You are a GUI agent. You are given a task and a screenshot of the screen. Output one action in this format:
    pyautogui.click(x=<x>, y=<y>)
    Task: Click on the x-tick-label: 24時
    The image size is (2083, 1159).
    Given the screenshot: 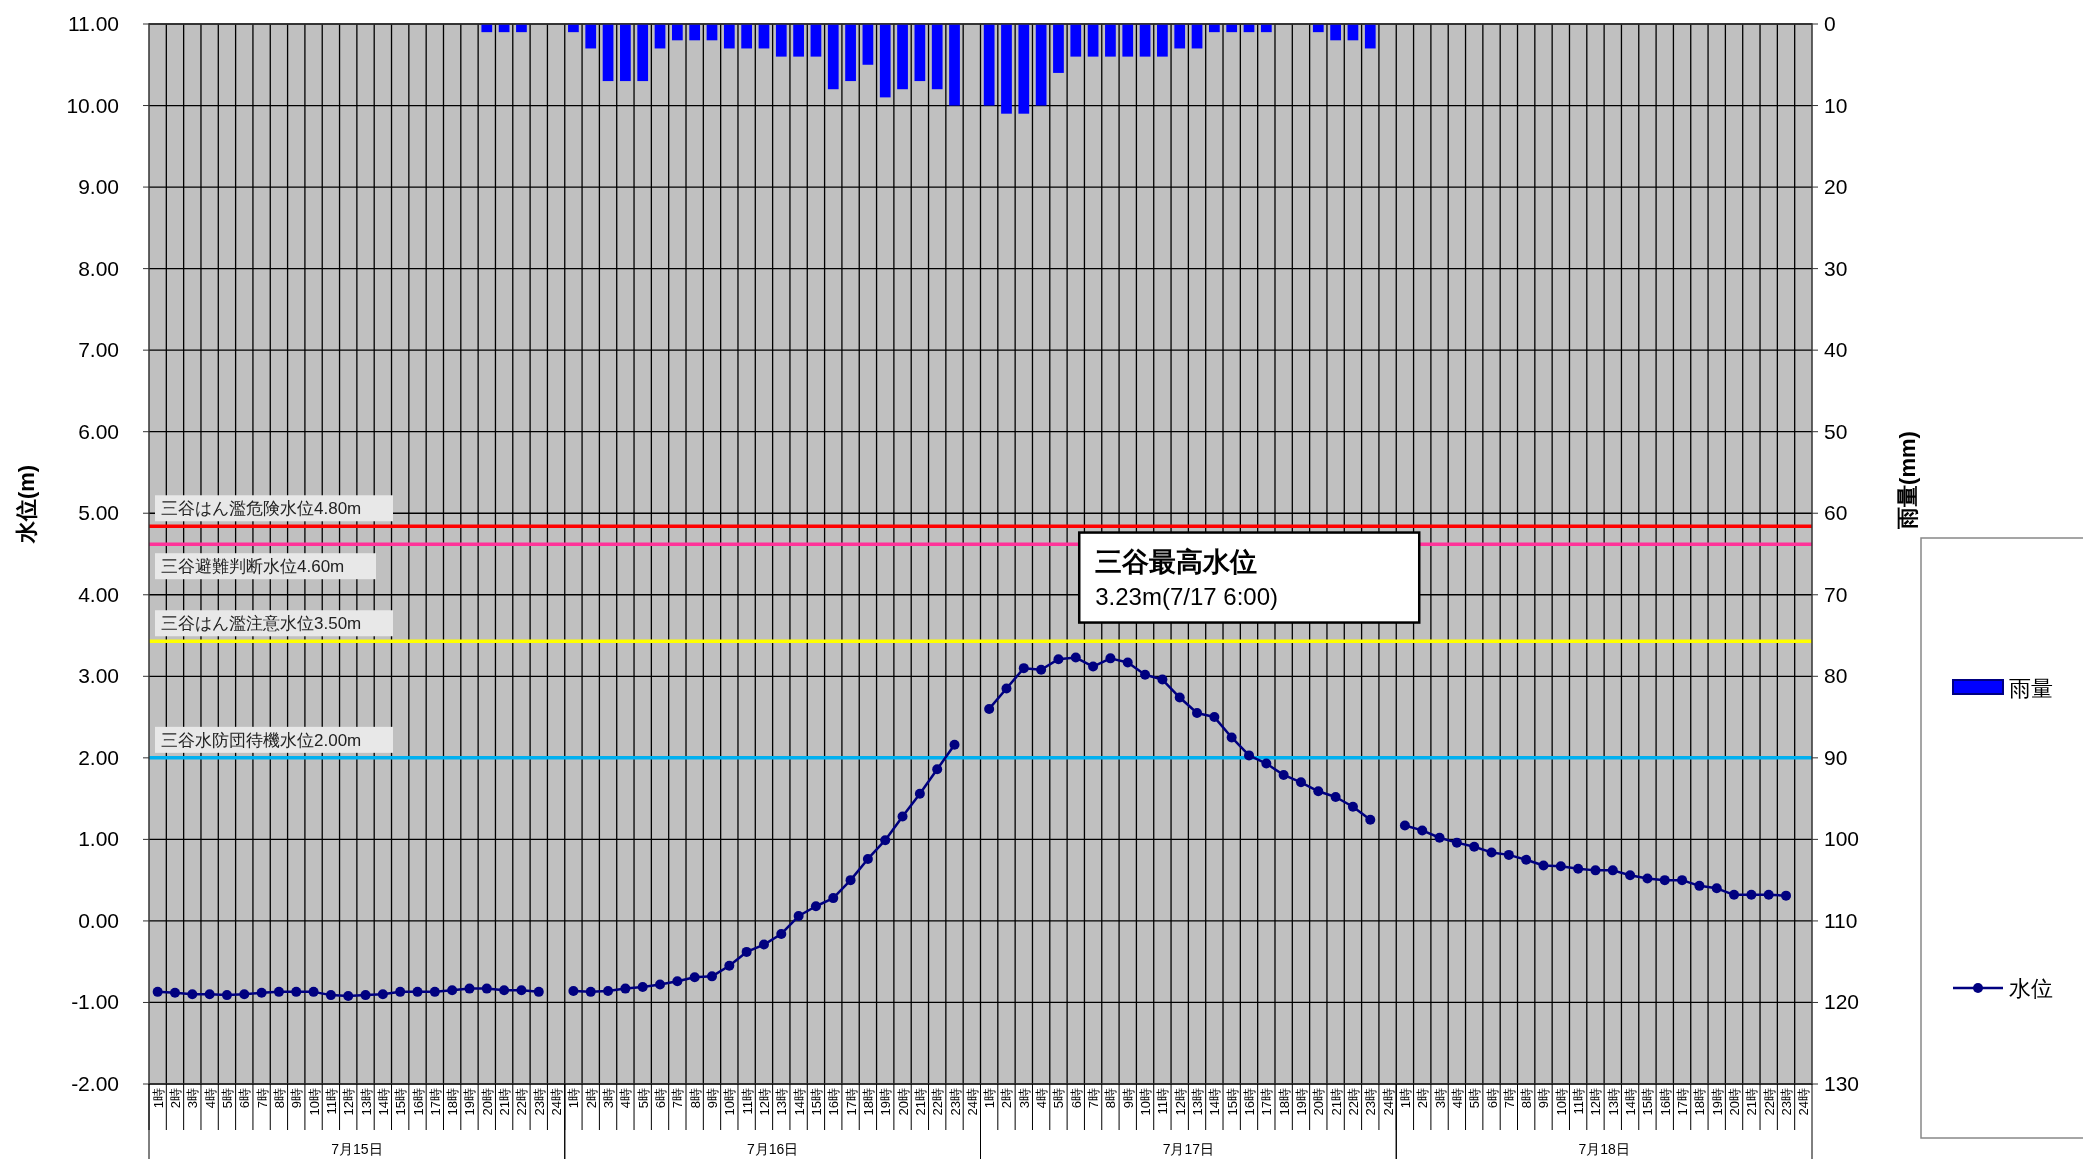 What is the action you would take?
    pyautogui.click(x=1804, y=1102)
    